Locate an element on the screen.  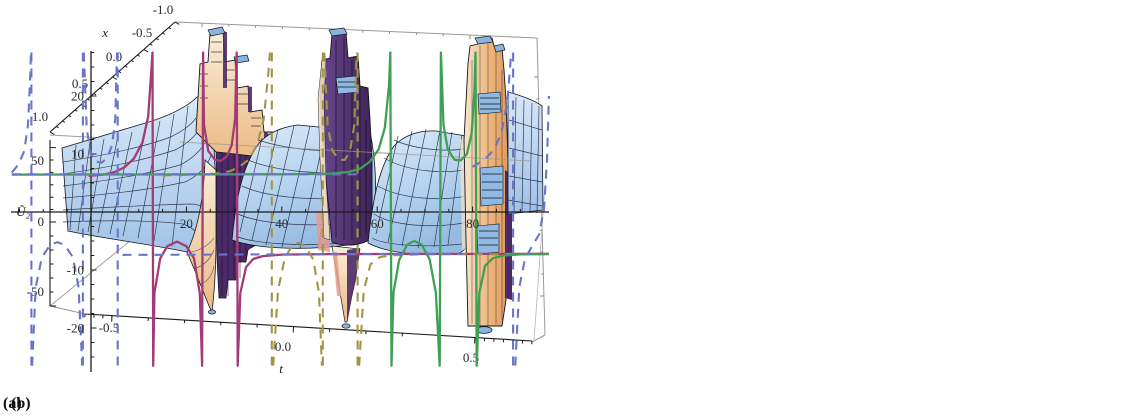
box-front-top-edge is located at coordinates (355, 151).